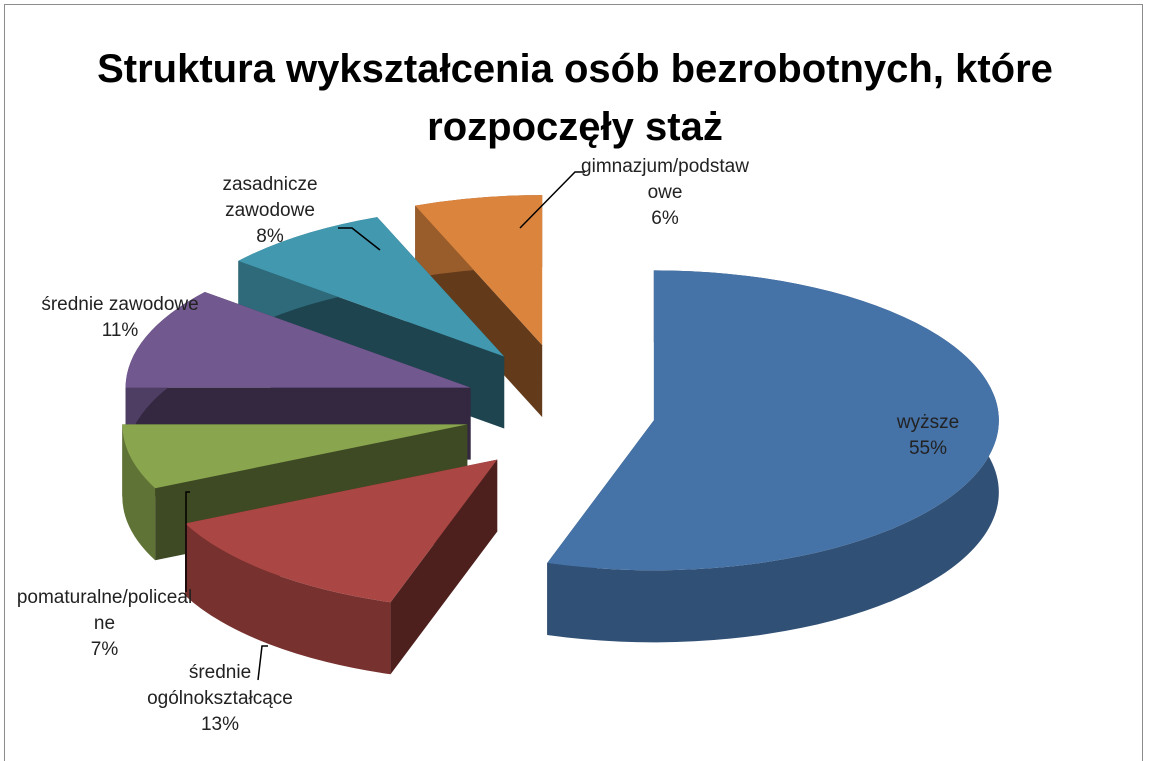  I want to click on label-name: pomaturalne/policealne, so click(104, 610).